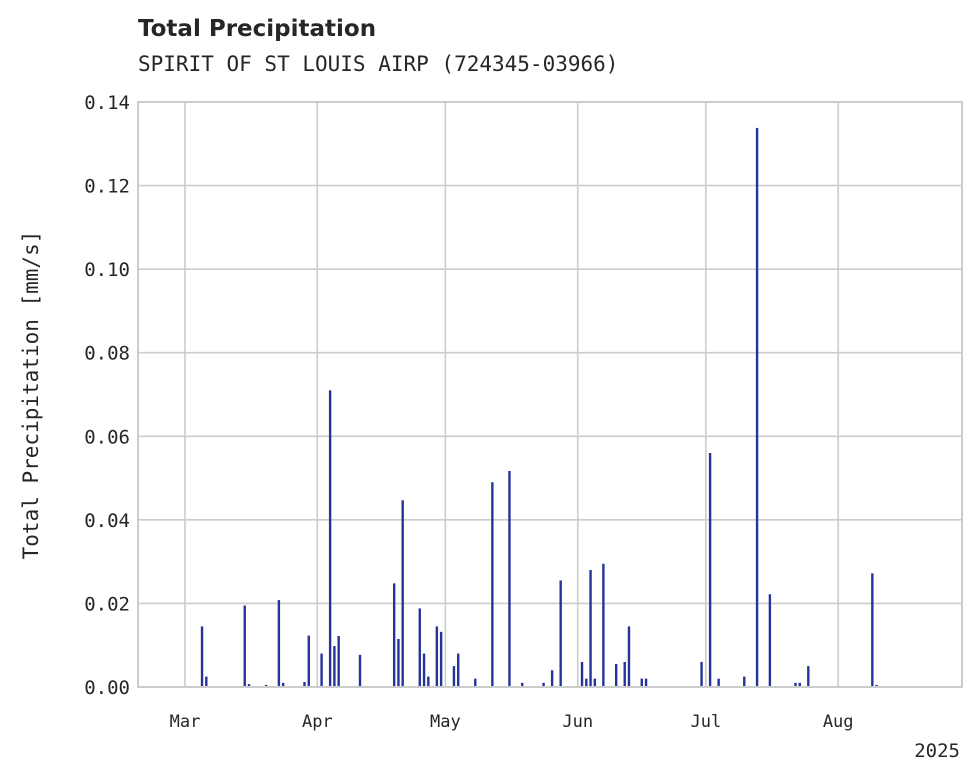 The width and height of the screenshot is (980, 783). Describe the element at coordinates (838, 722) in the screenshot. I see `x-tick-label: Aug` at that location.